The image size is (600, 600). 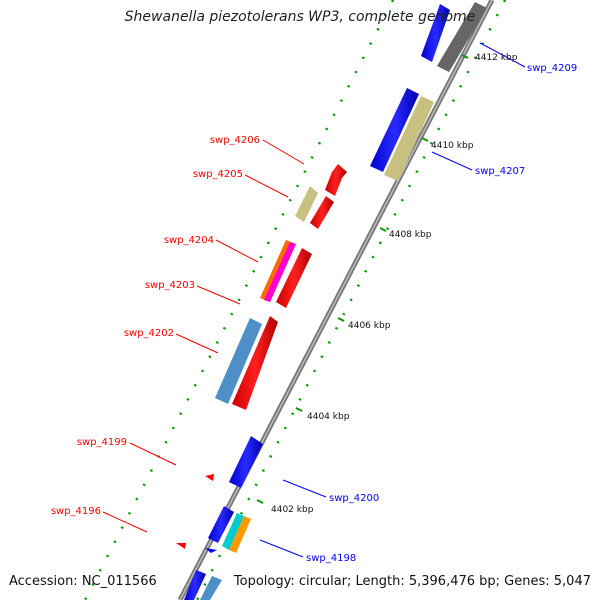 What do you see at coordinates (102, 442) in the screenshot?
I see `gene-label-swp_4199: swp_4199` at bounding box center [102, 442].